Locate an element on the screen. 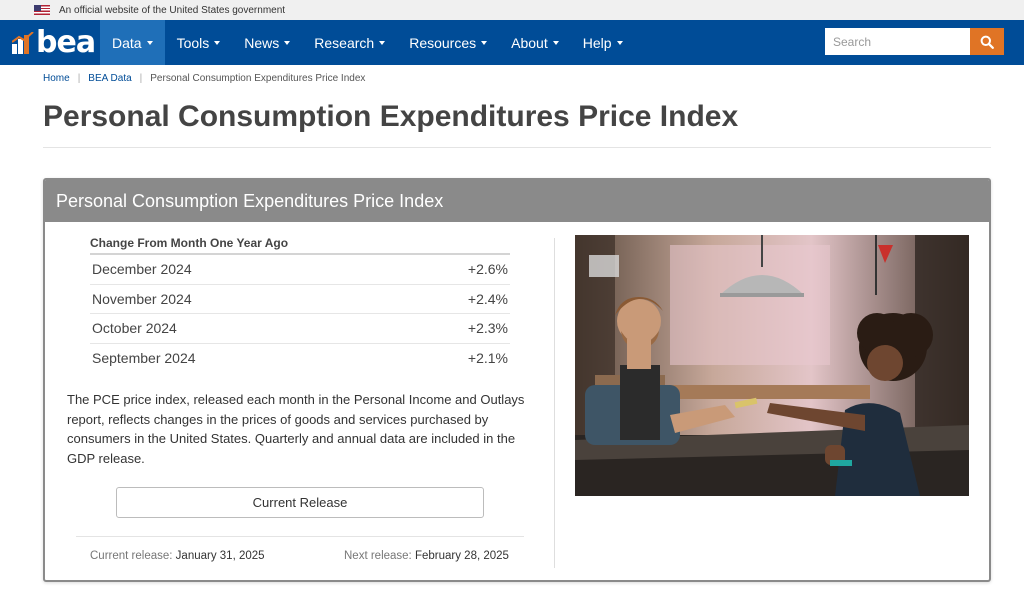 The width and height of the screenshot is (1024, 593). nav-about-label: About is located at coordinates (529, 42).